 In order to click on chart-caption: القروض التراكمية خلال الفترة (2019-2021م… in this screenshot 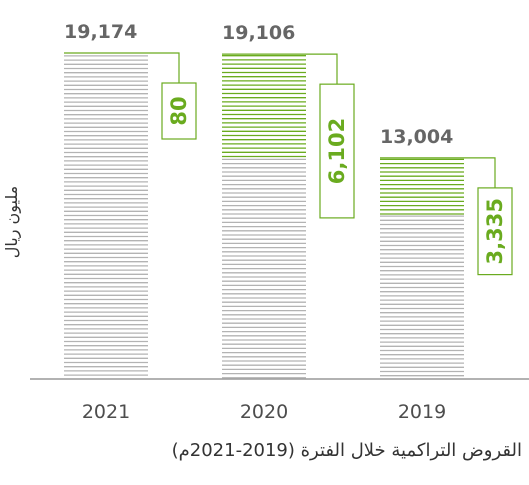, I will do `click(346, 450)`.